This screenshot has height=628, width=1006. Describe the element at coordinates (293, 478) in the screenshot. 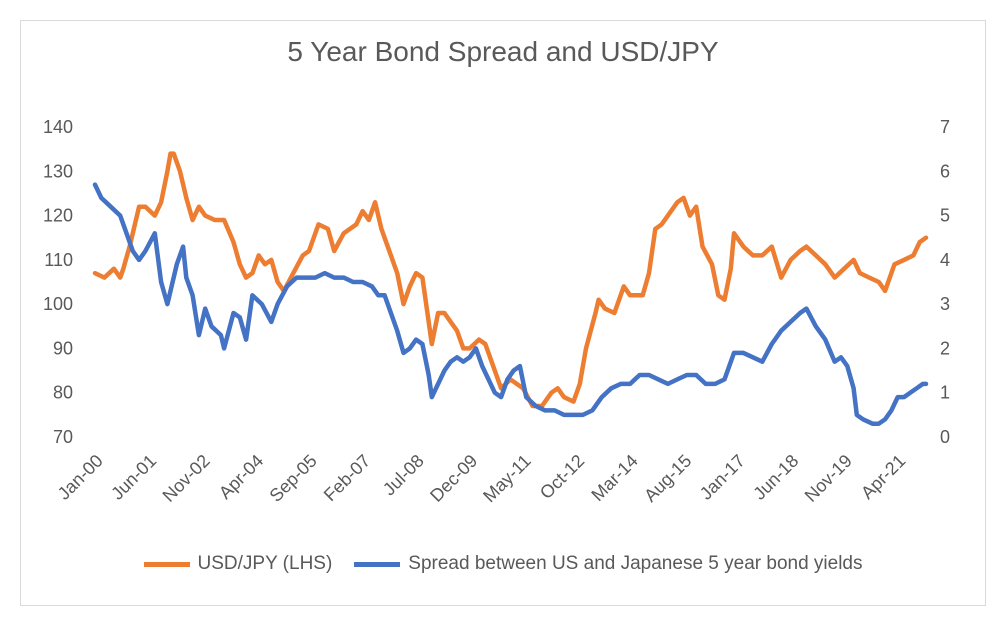

I see `x-tick-label: Sep-05` at that location.